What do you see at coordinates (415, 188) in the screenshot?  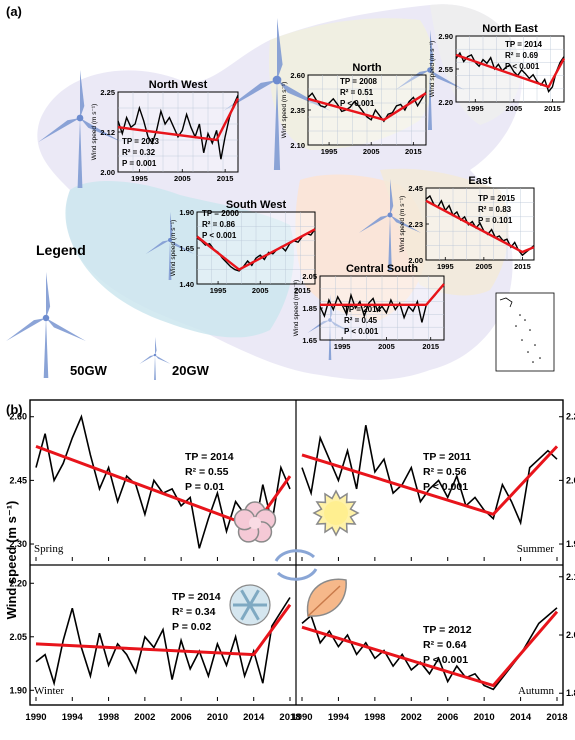 I see `y-tick-label: 2.45` at bounding box center [415, 188].